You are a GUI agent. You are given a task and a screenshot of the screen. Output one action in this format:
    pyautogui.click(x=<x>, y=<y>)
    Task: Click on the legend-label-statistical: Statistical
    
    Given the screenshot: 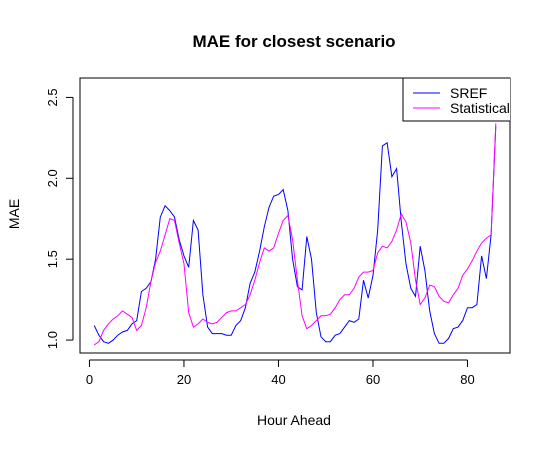 What is the action you would take?
    pyautogui.click(x=480, y=108)
    